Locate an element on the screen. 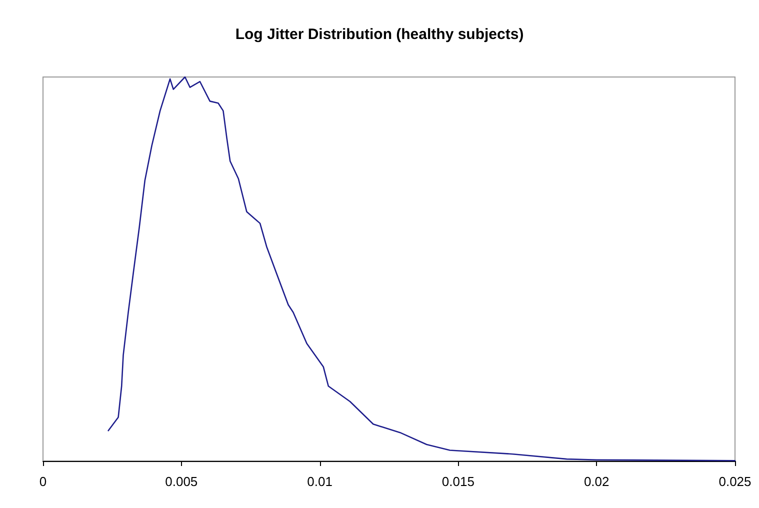  x-tick-label: 0.015 is located at coordinates (458, 481).